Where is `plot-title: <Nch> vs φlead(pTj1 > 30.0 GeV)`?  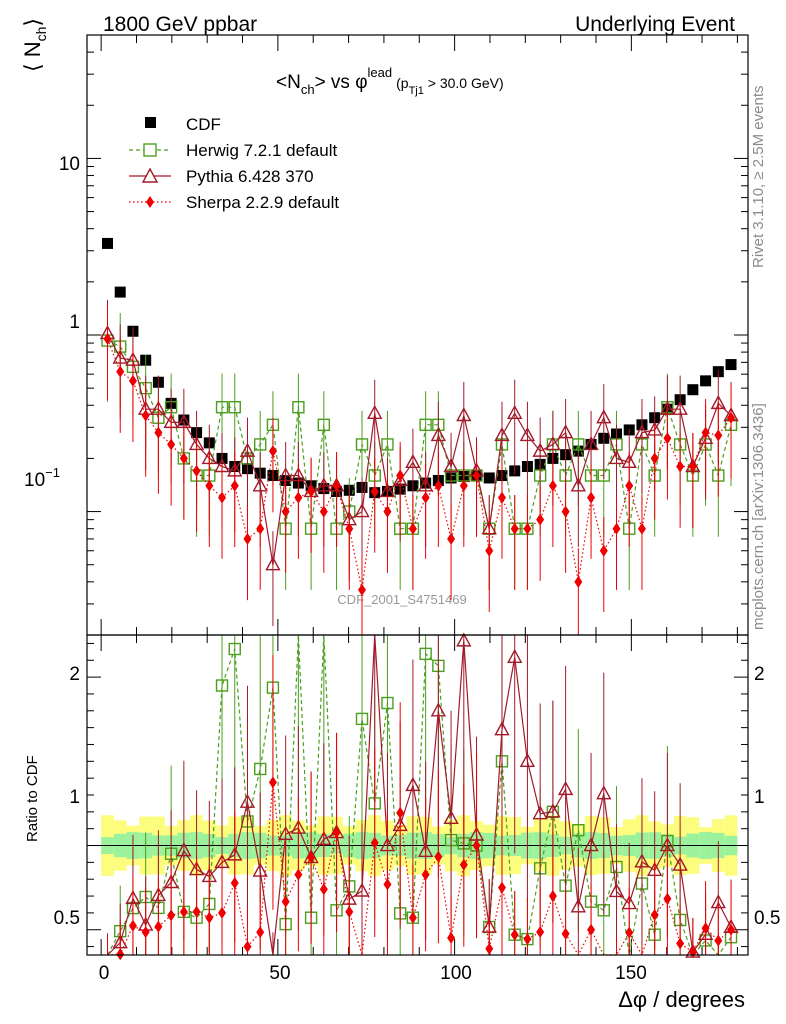
plot-title: <Nch> vs φlead(pTj1 > 30.0 GeV) is located at coordinates (390, 81).